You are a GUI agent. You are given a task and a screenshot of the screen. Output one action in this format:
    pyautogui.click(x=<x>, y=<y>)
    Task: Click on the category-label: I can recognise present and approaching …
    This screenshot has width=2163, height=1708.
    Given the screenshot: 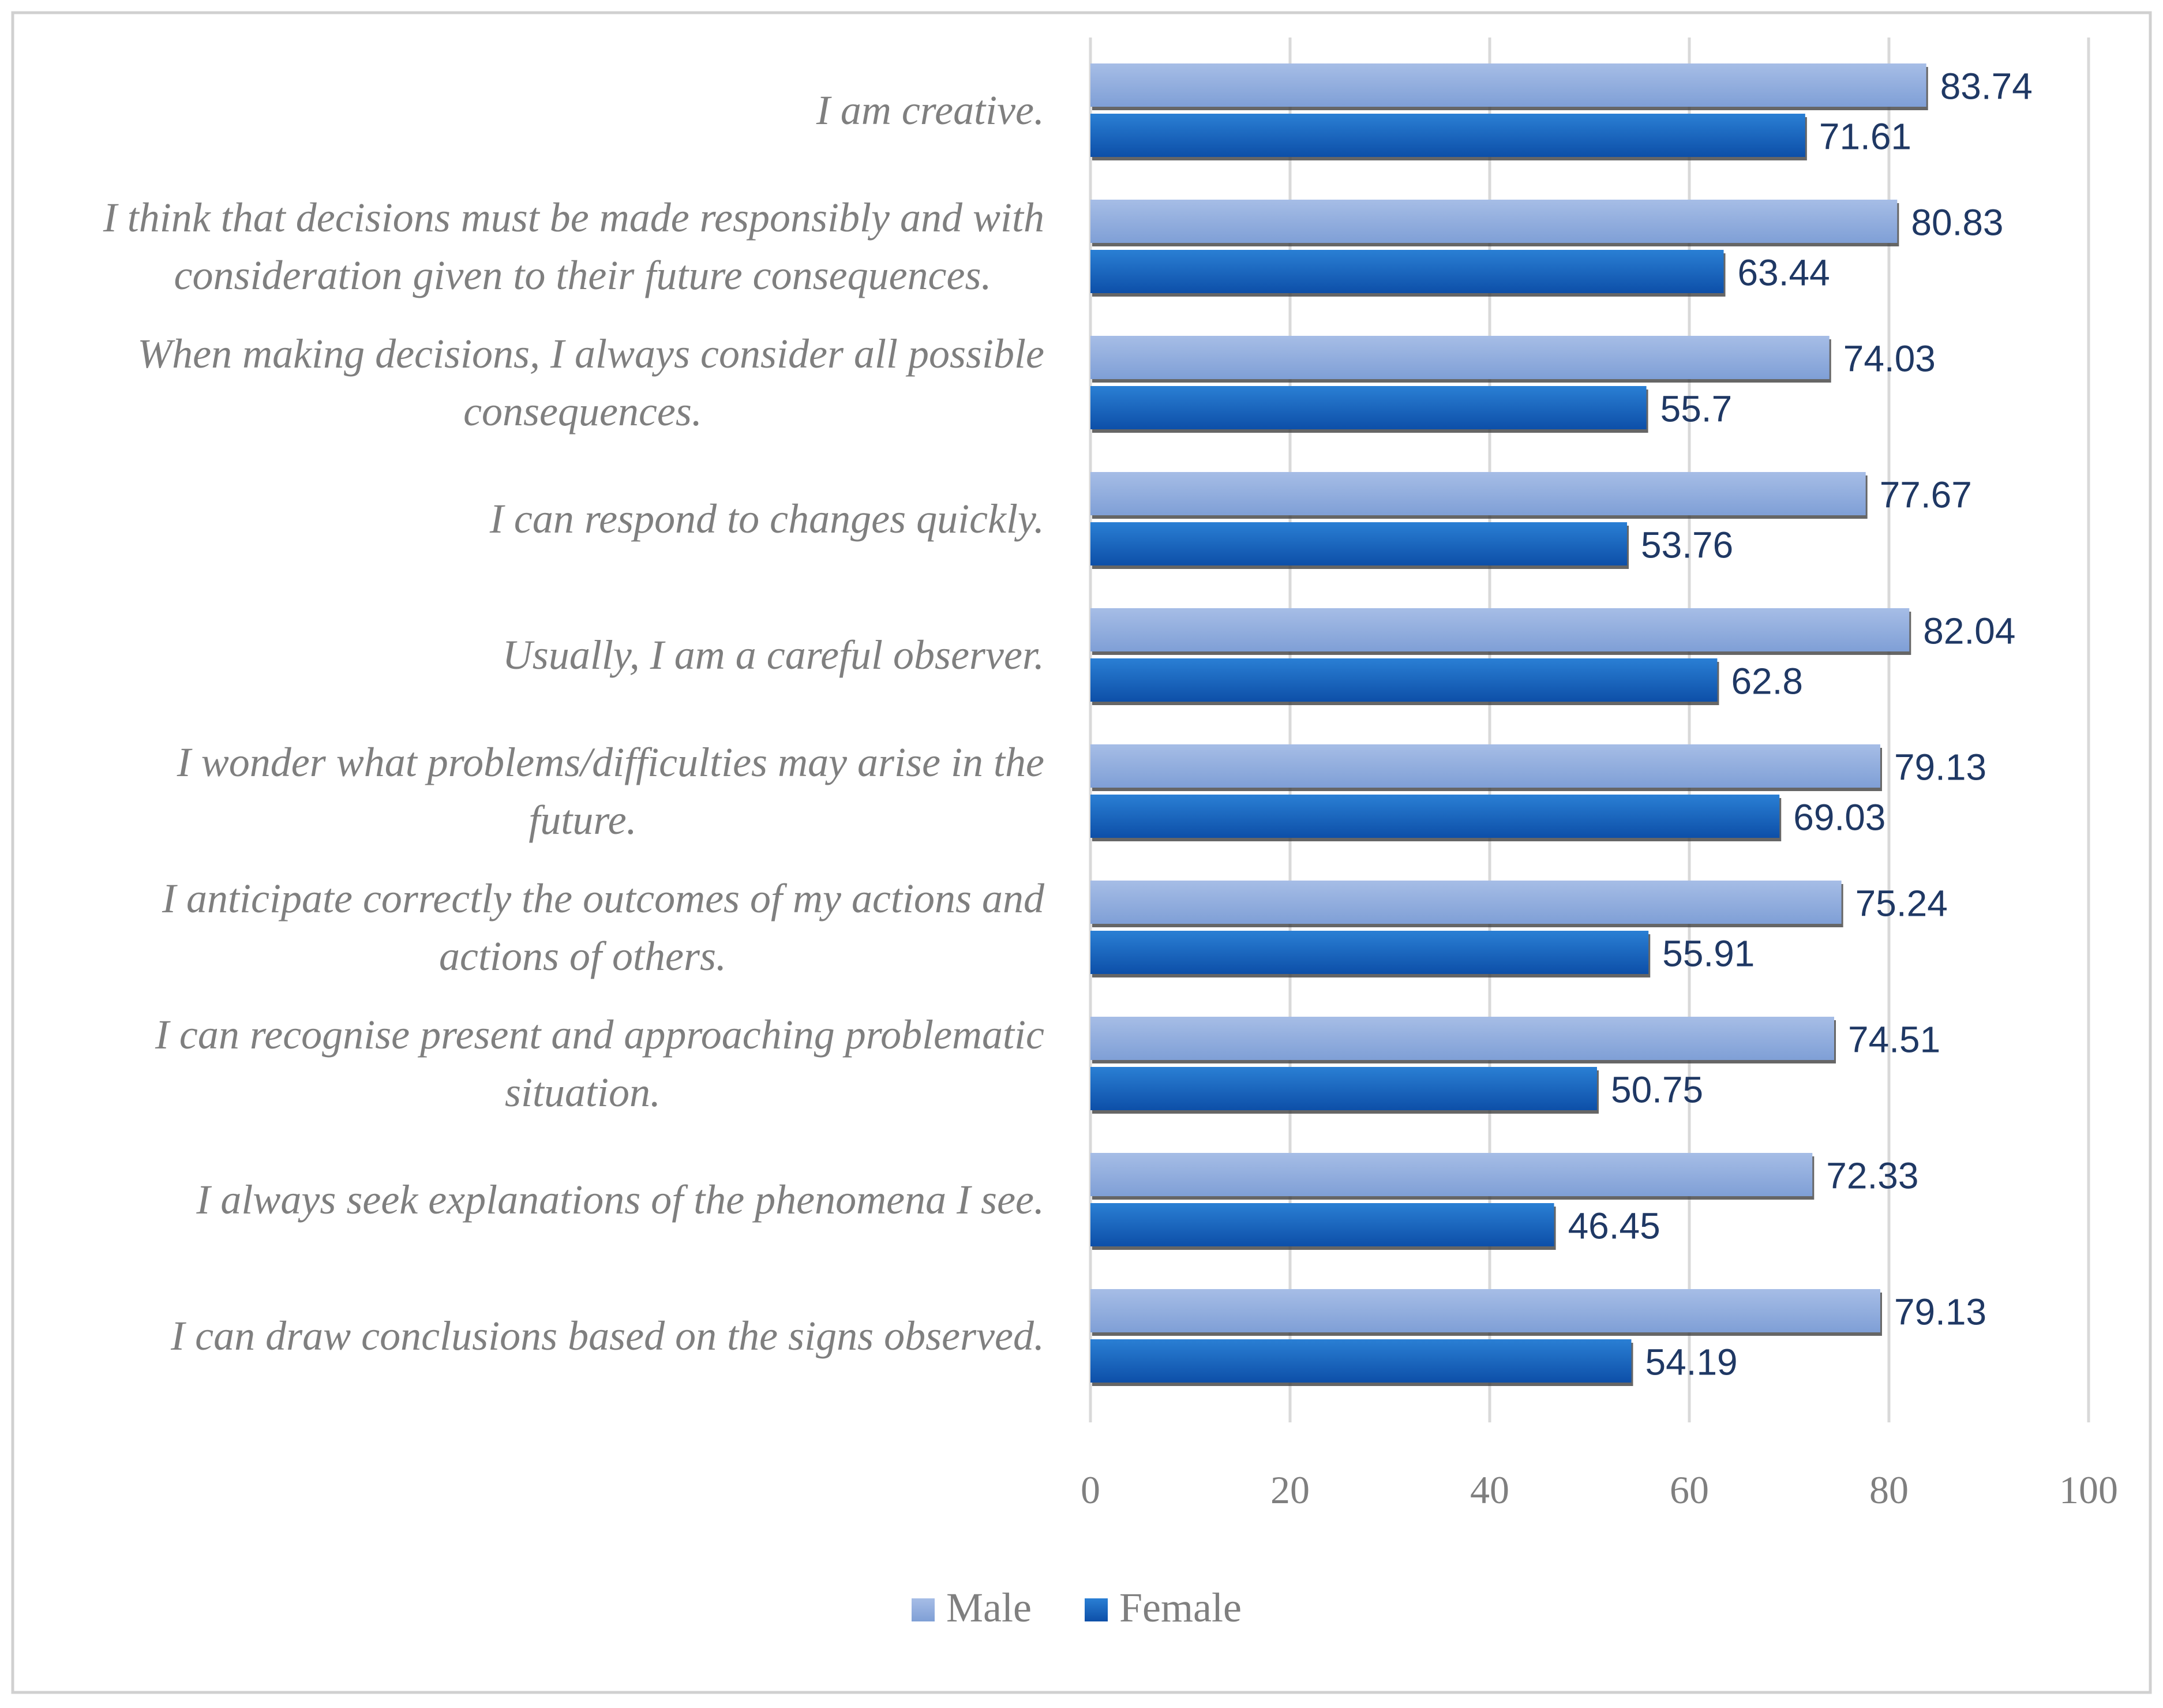 What is the action you would take?
    pyautogui.click(x=599, y=1035)
    